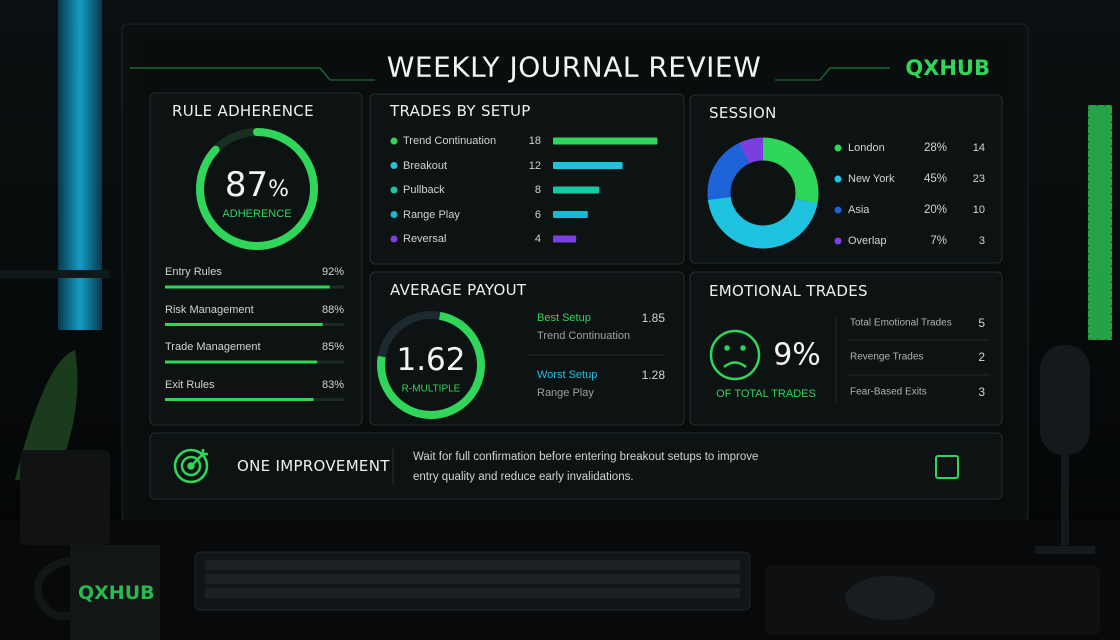 The image size is (1120, 640). Describe the element at coordinates (537, 214) in the screenshot. I see `setup-count: 6` at that location.